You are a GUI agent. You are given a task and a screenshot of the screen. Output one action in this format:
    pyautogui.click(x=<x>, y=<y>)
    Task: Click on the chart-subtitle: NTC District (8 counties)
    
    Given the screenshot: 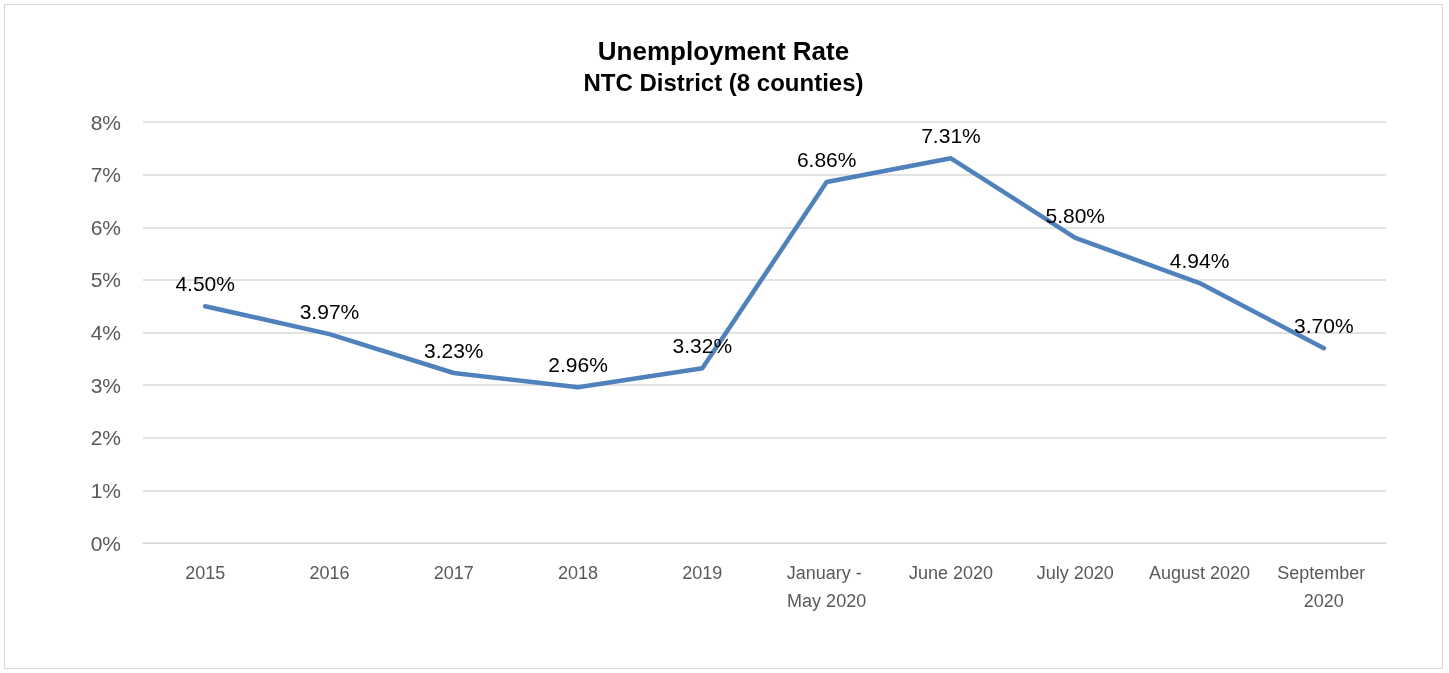 What is the action you would take?
    pyautogui.click(x=723, y=82)
    